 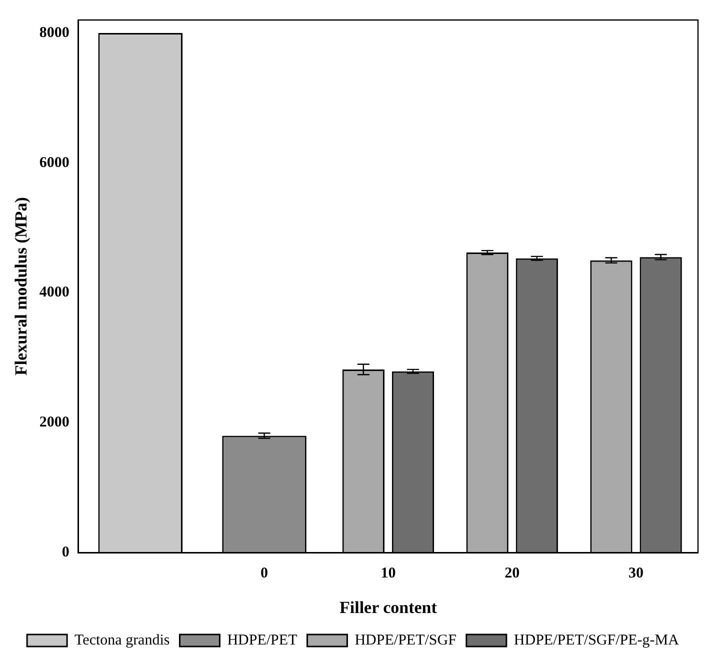 I want to click on x-tick-label: 20, so click(x=512, y=573).